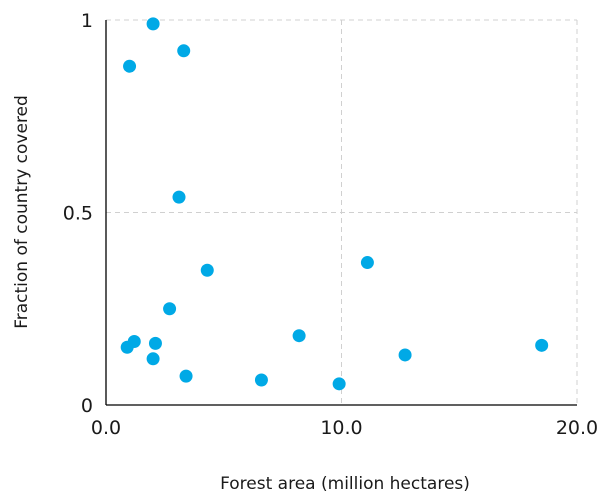  Describe the element at coordinates (577, 428) in the screenshot. I see `x-tick-label: 20.0` at that location.